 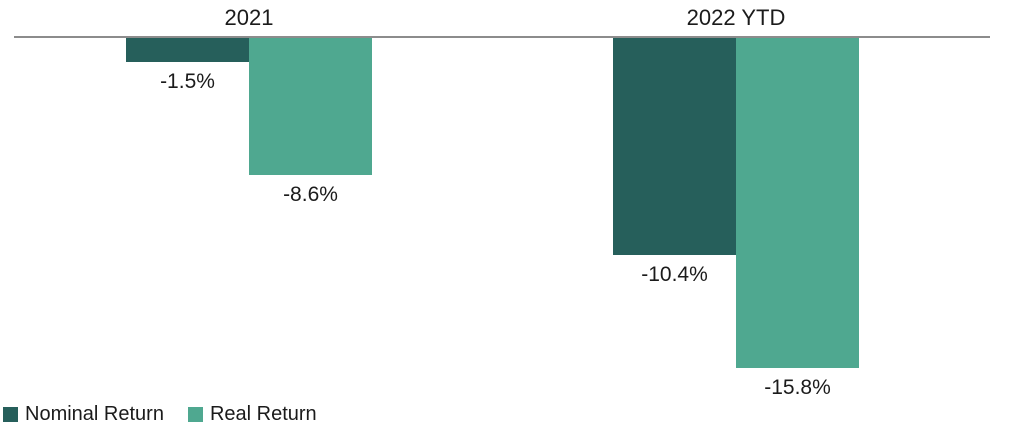 I want to click on bar-nominal-return-2021, so click(x=187, y=50).